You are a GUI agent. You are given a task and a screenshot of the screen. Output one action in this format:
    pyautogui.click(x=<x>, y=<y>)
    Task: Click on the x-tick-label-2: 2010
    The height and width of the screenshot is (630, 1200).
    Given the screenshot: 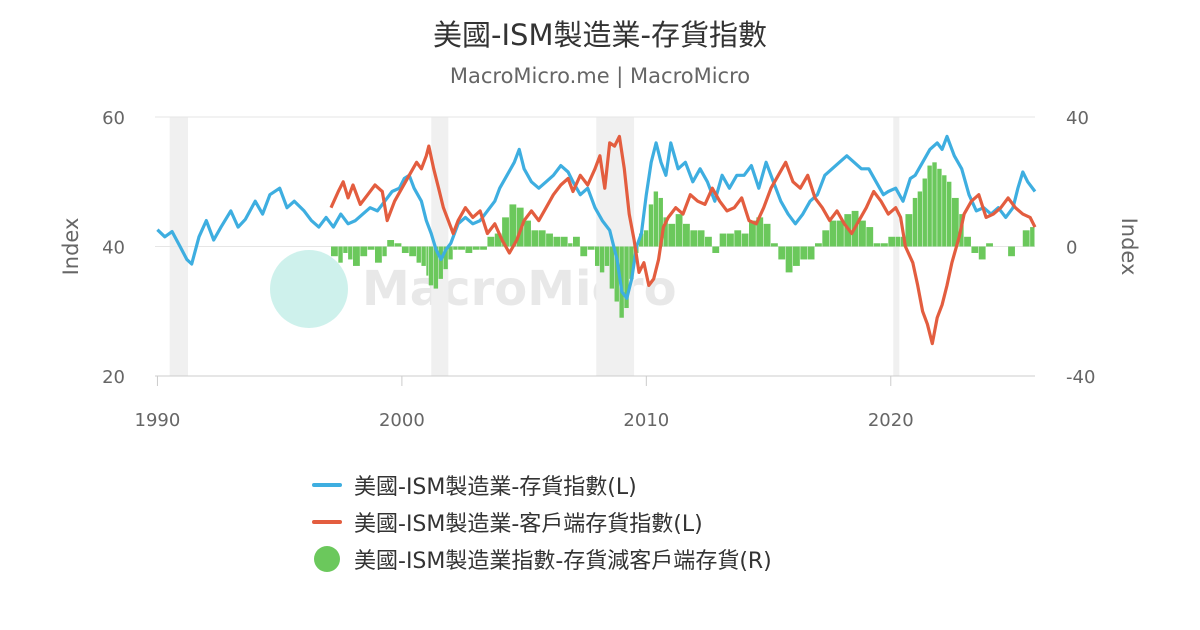 What is the action you would take?
    pyautogui.click(x=646, y=420)
    